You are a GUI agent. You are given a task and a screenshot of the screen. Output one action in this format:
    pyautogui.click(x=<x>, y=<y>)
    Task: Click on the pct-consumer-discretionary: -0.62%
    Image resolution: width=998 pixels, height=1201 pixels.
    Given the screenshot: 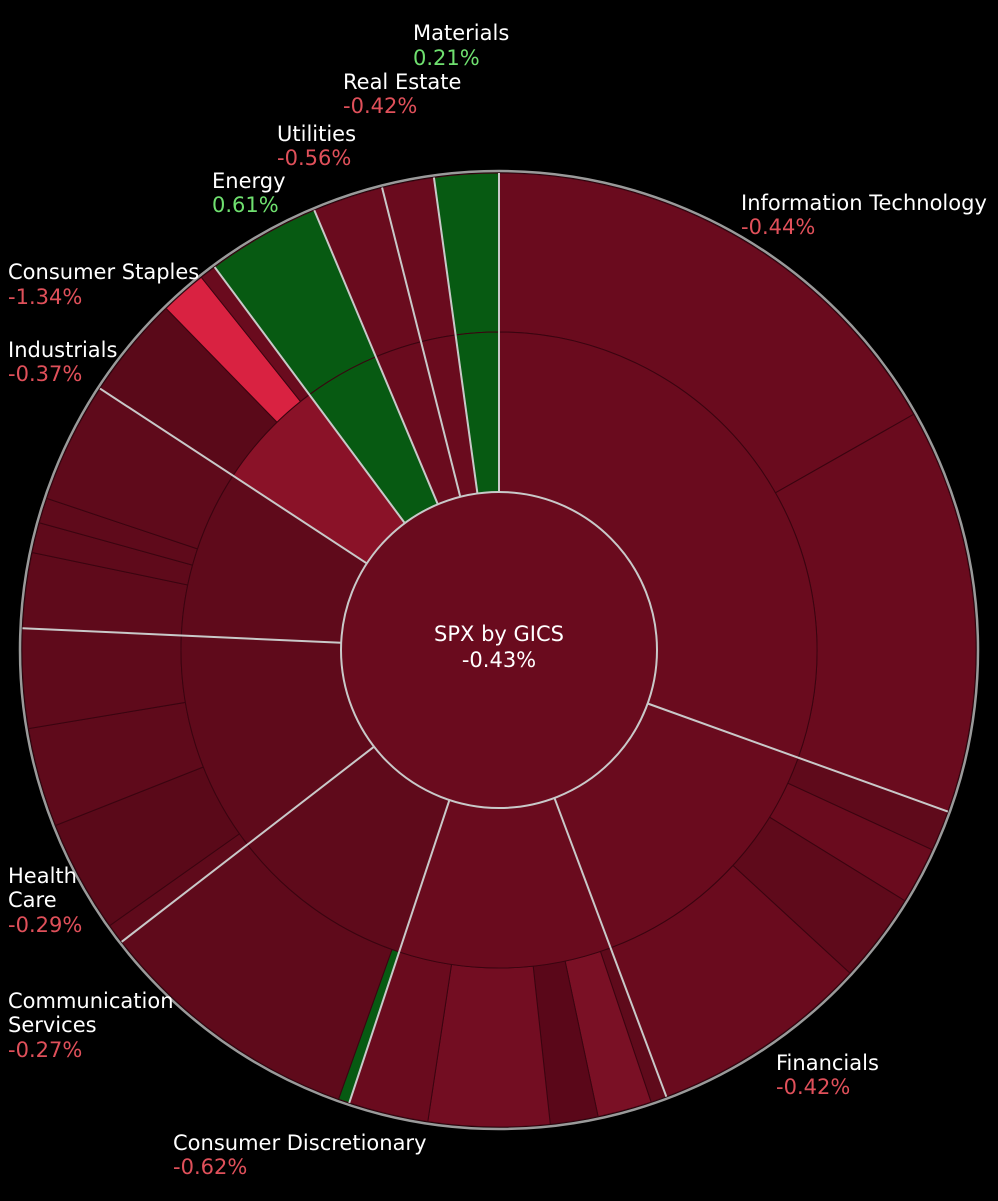 What is the action you would take?
    pyautogui.click(x=210, y=1167)
    